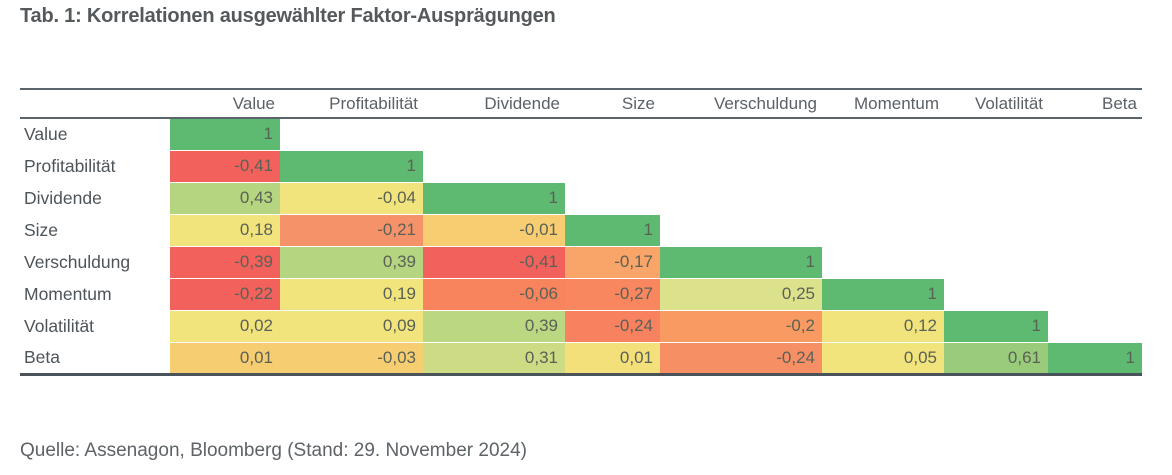 The image size is (1172, 475). What do you see at coordinates (225, 198) in the screenshot?
I see `matrix-cell: 0,43` at bounding box center [225, 198].